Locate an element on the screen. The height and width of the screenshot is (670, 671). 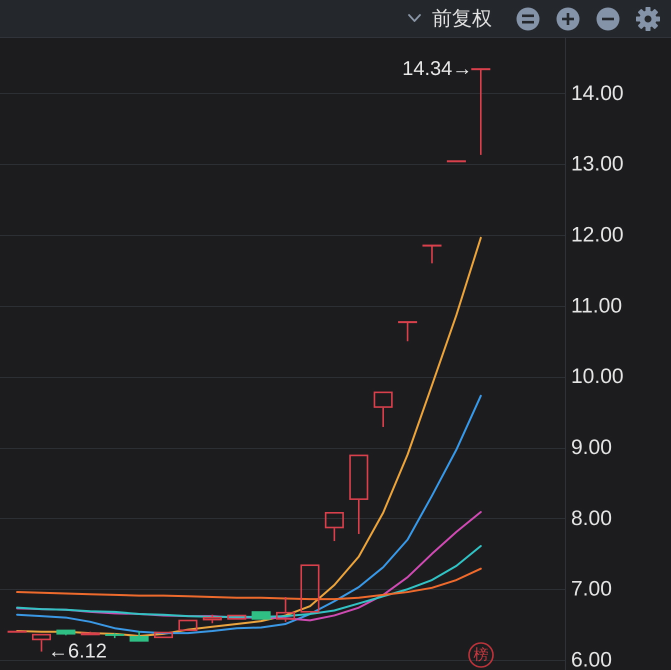
y-tick-label: 6.00 is located at coordinates (591, 659).